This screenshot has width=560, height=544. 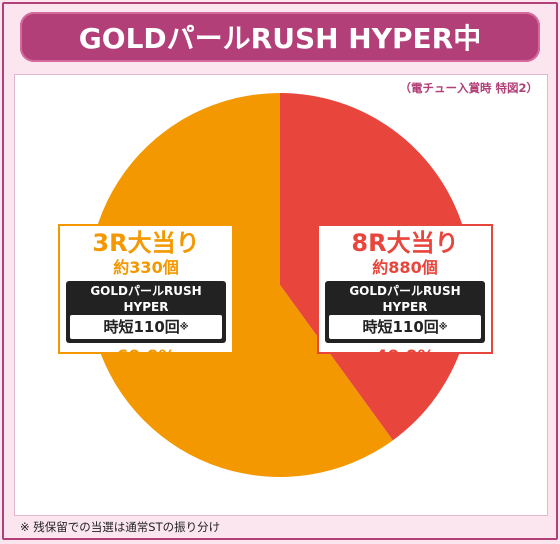 What do you see at coordinates (443, 327) in the screenshot?
I see `label-8r-mark: ※` at bounding box center [443, 327].